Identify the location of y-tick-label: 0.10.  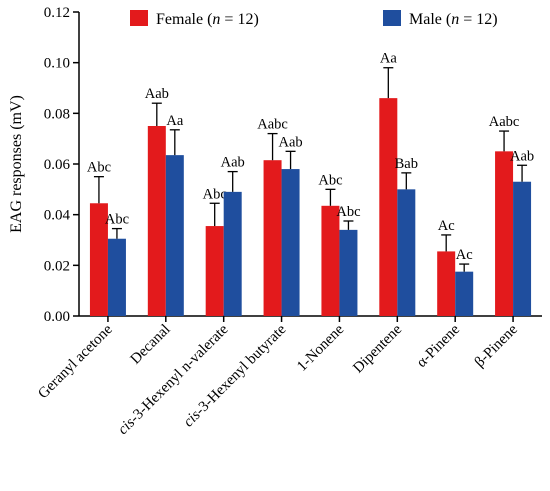
(57, 64).